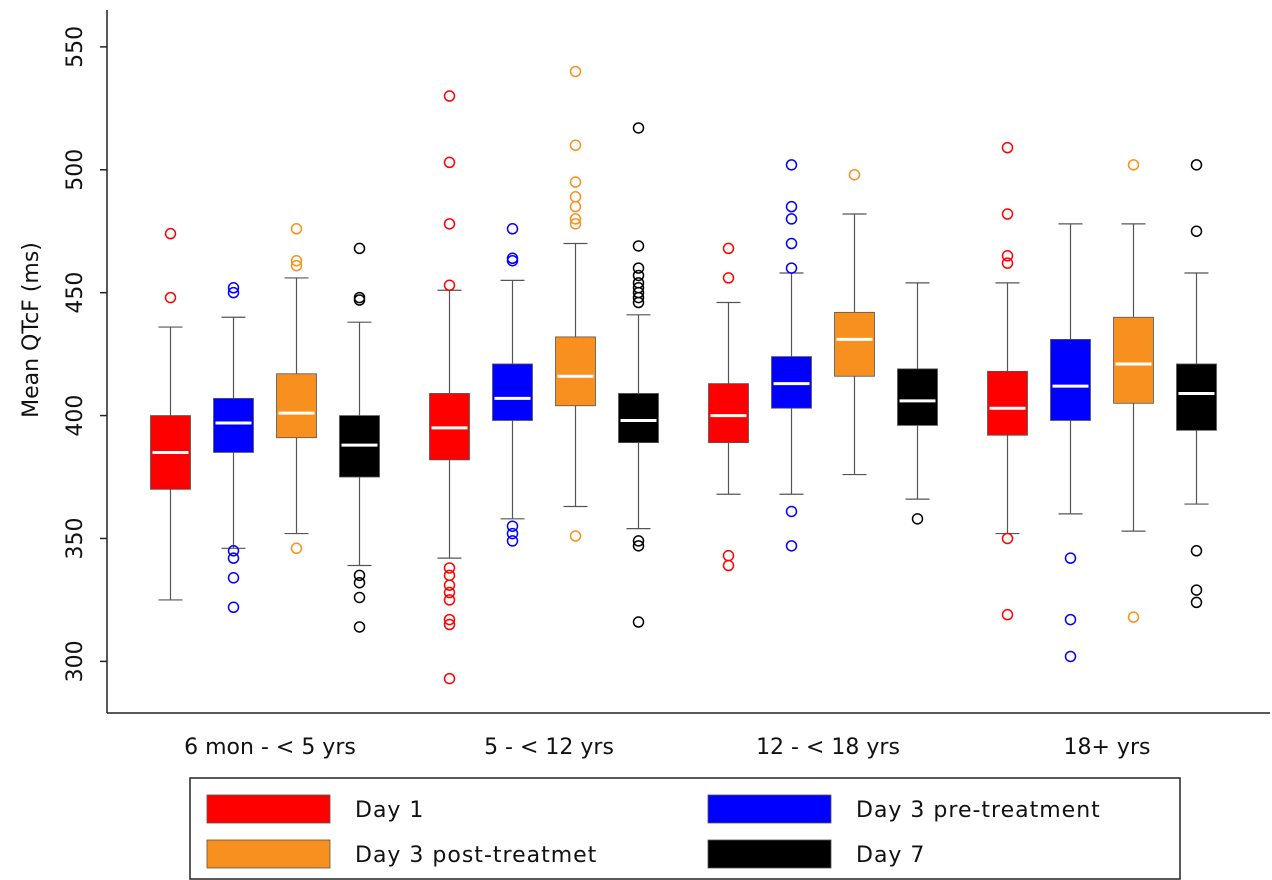  Describe the element at coordinates (75, 170) in the screenshot. I see `y-tick-label: 500` at that location.